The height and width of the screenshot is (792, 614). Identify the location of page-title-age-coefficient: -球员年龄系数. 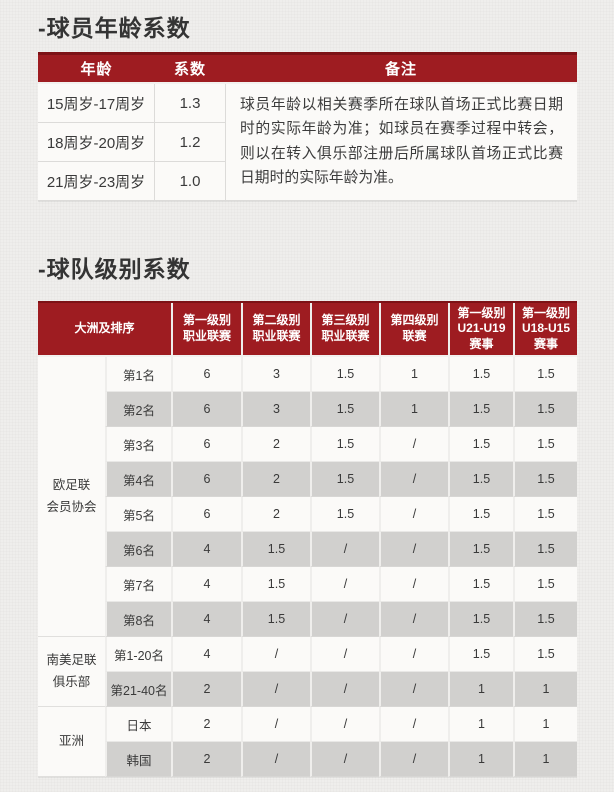
(114, 28).